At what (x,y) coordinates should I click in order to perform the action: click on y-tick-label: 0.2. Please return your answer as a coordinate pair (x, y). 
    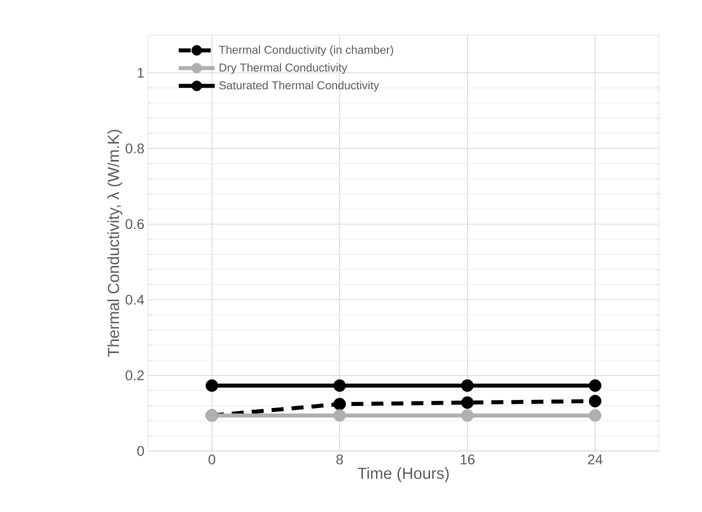
    Looking at the image, I should click on (135, 375).